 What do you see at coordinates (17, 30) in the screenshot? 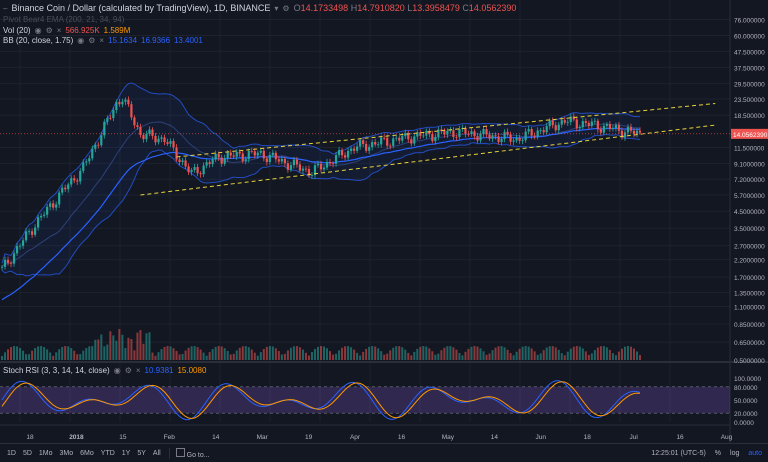
I see `volume-label: Vol (20)` at bounding box center [17, 30].